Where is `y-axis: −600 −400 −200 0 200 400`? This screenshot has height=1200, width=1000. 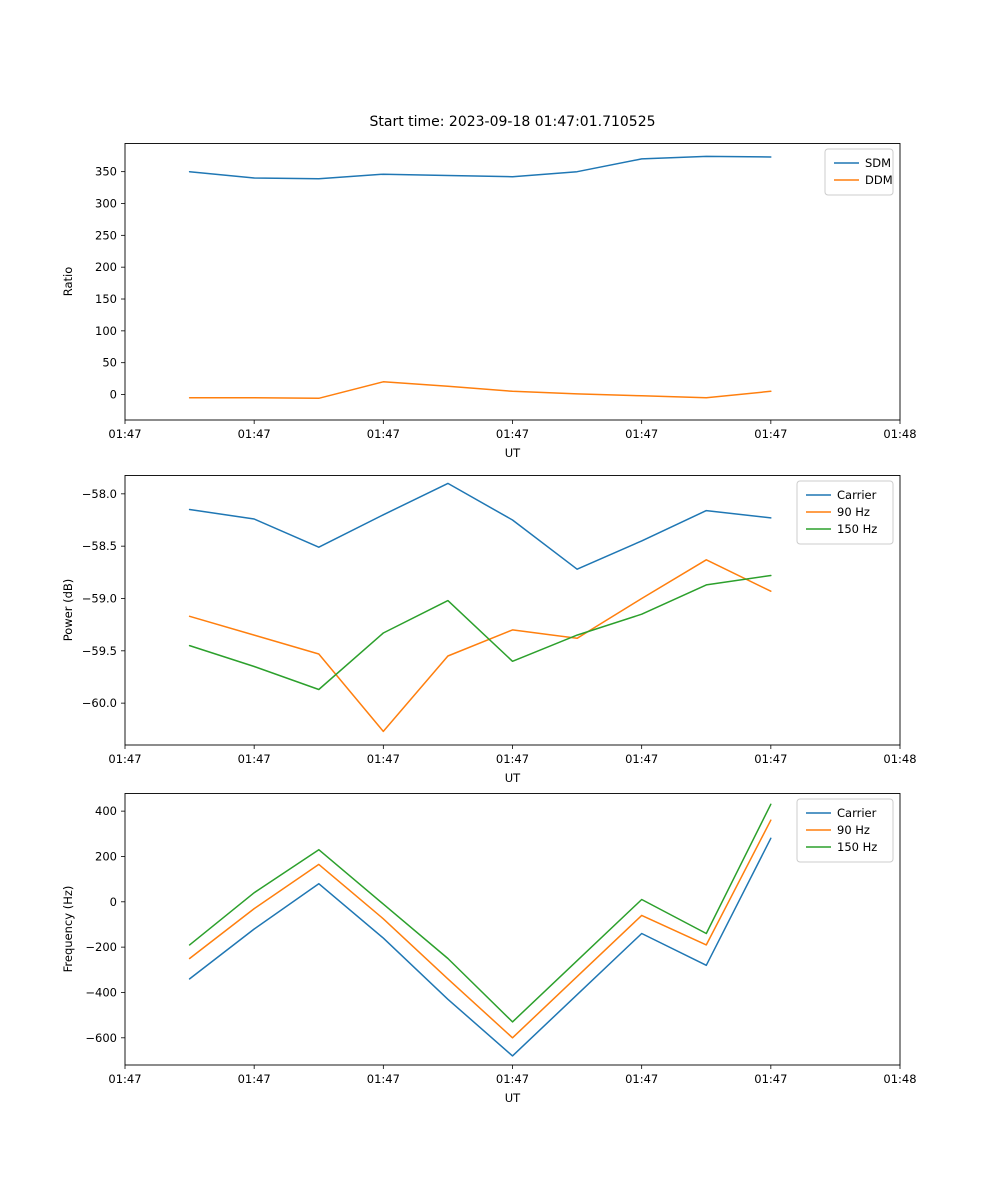
y-axis: −600 −400 −200 0 200 400 is located at coordinates (105, 924).